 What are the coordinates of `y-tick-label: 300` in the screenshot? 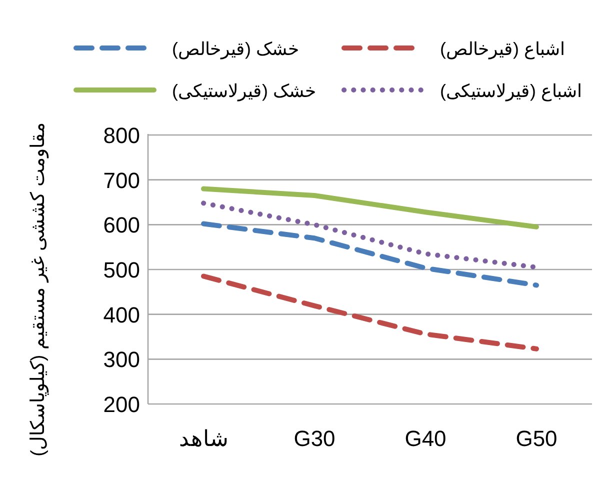 It's located at (121, 359).